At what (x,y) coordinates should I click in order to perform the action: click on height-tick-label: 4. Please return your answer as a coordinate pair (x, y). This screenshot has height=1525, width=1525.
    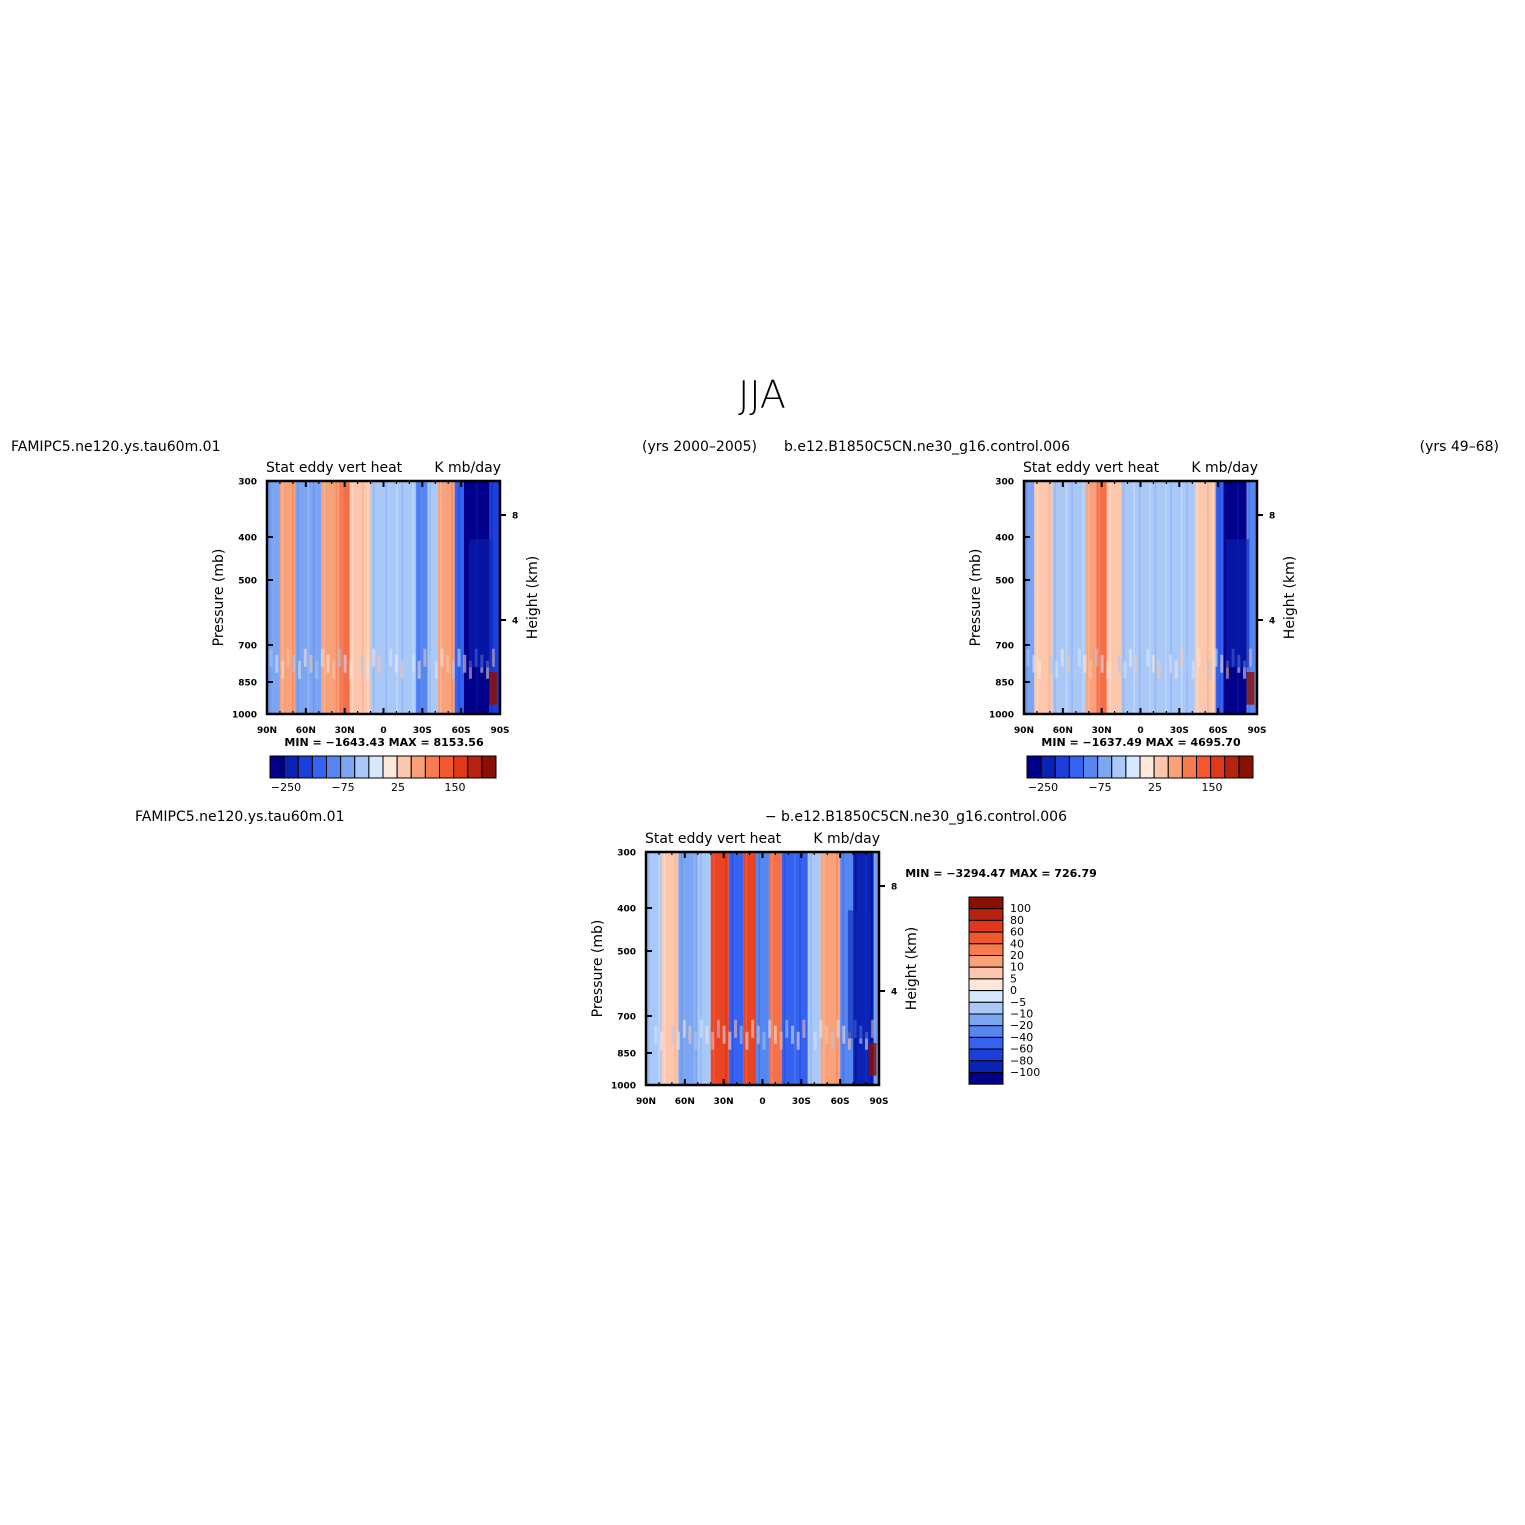
    Looking at the image, I should click on (1272, 622).